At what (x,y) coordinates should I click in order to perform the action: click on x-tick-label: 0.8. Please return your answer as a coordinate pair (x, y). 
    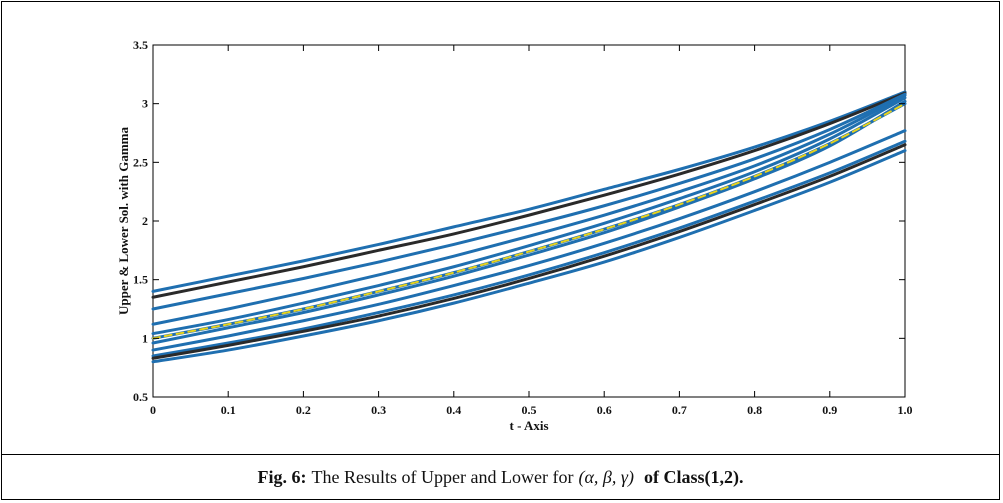
    Looking at the image, I should click on (754, 410).